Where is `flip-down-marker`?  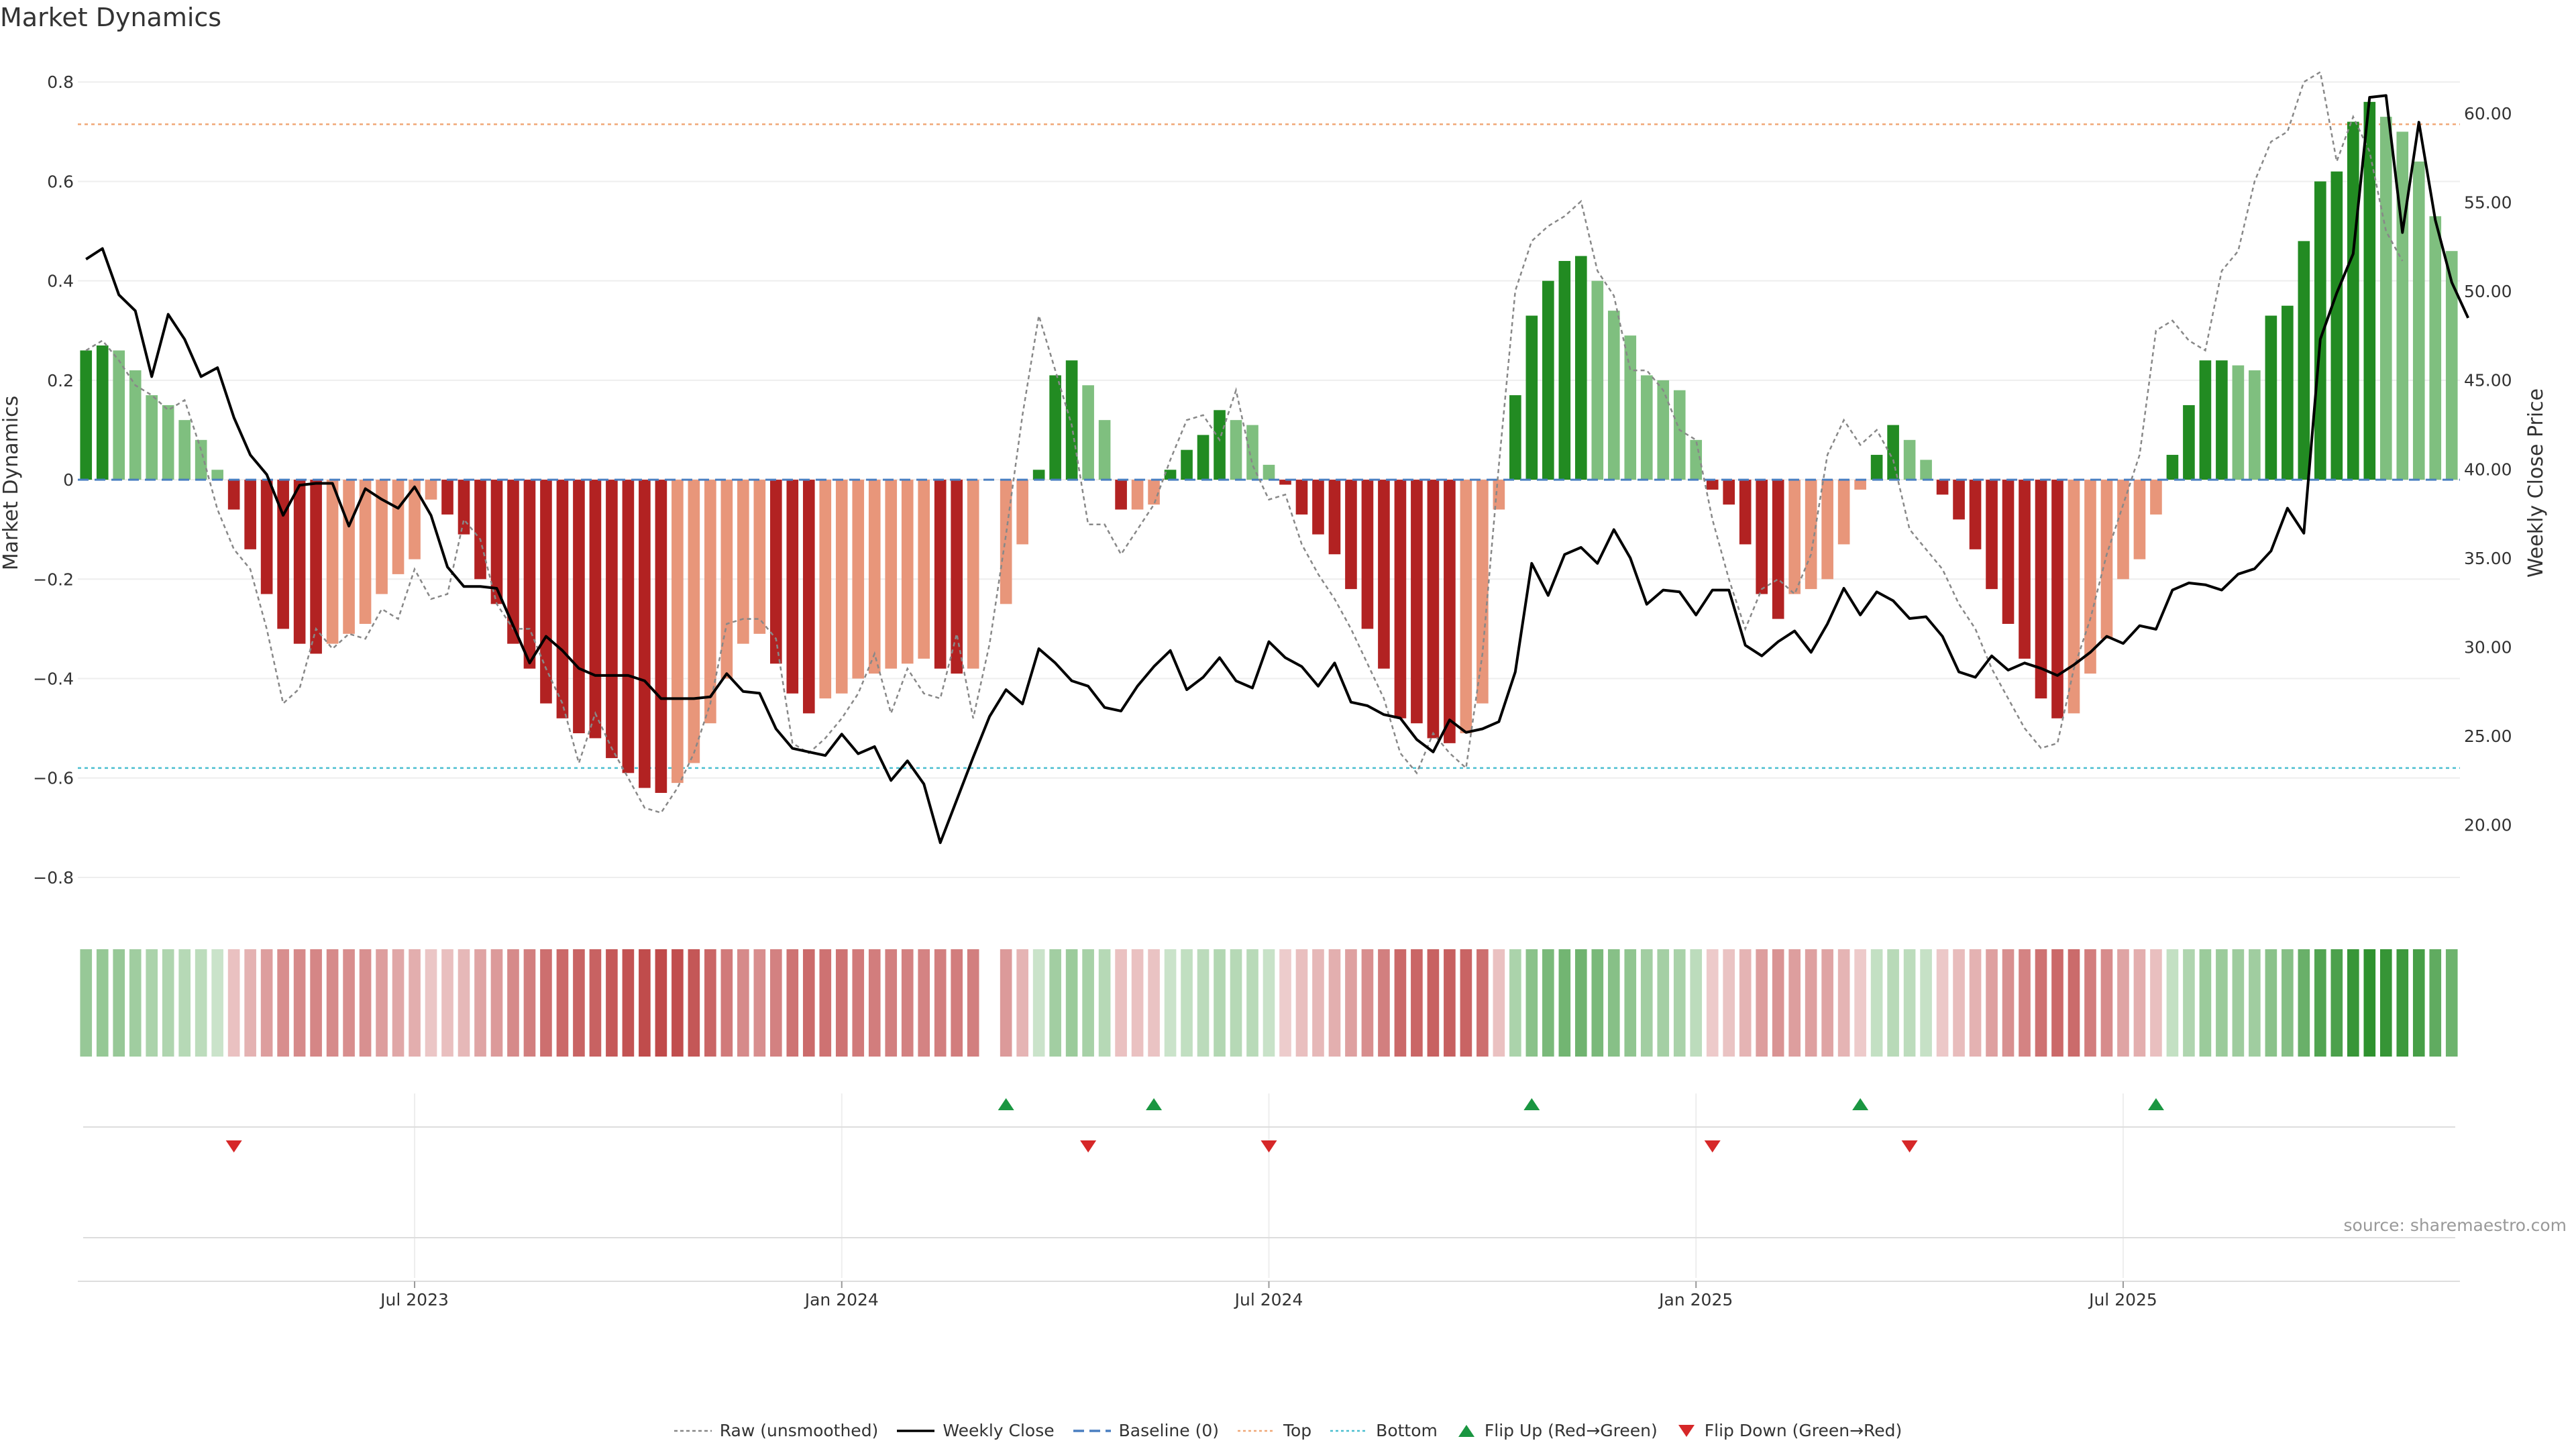
flip-down-marker is located at coordinates (1088, 1146).